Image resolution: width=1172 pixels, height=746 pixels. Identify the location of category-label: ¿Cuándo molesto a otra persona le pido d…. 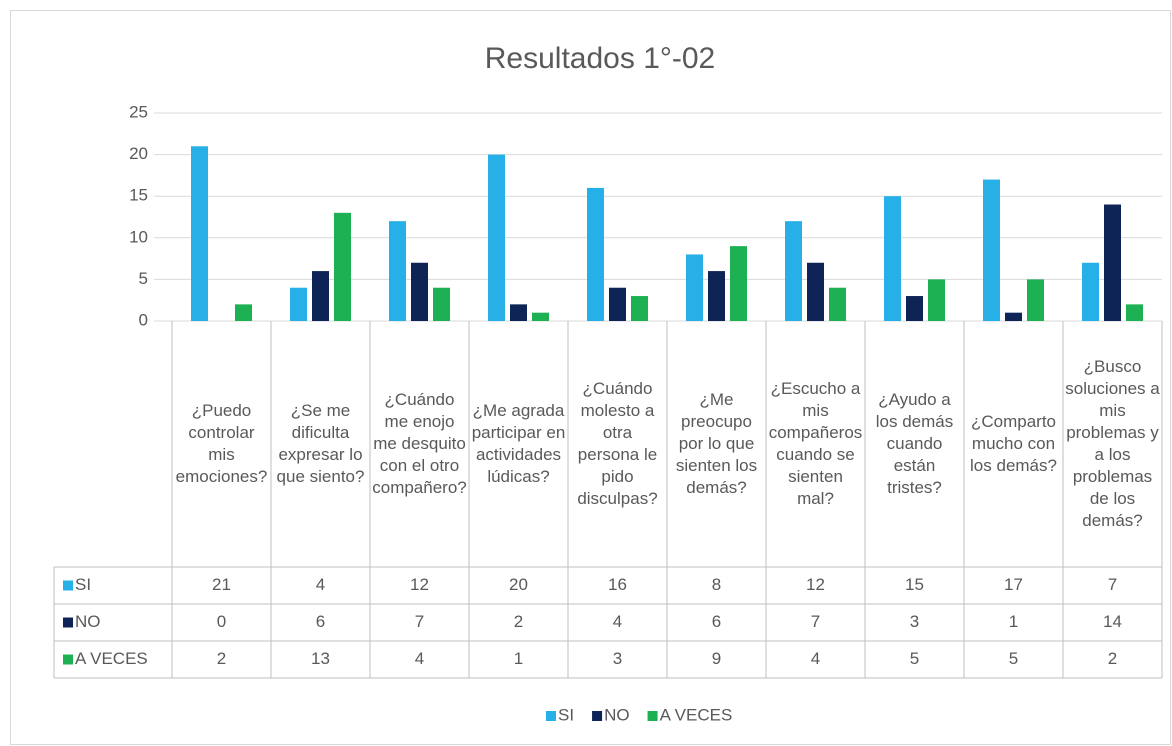
(617, 443).